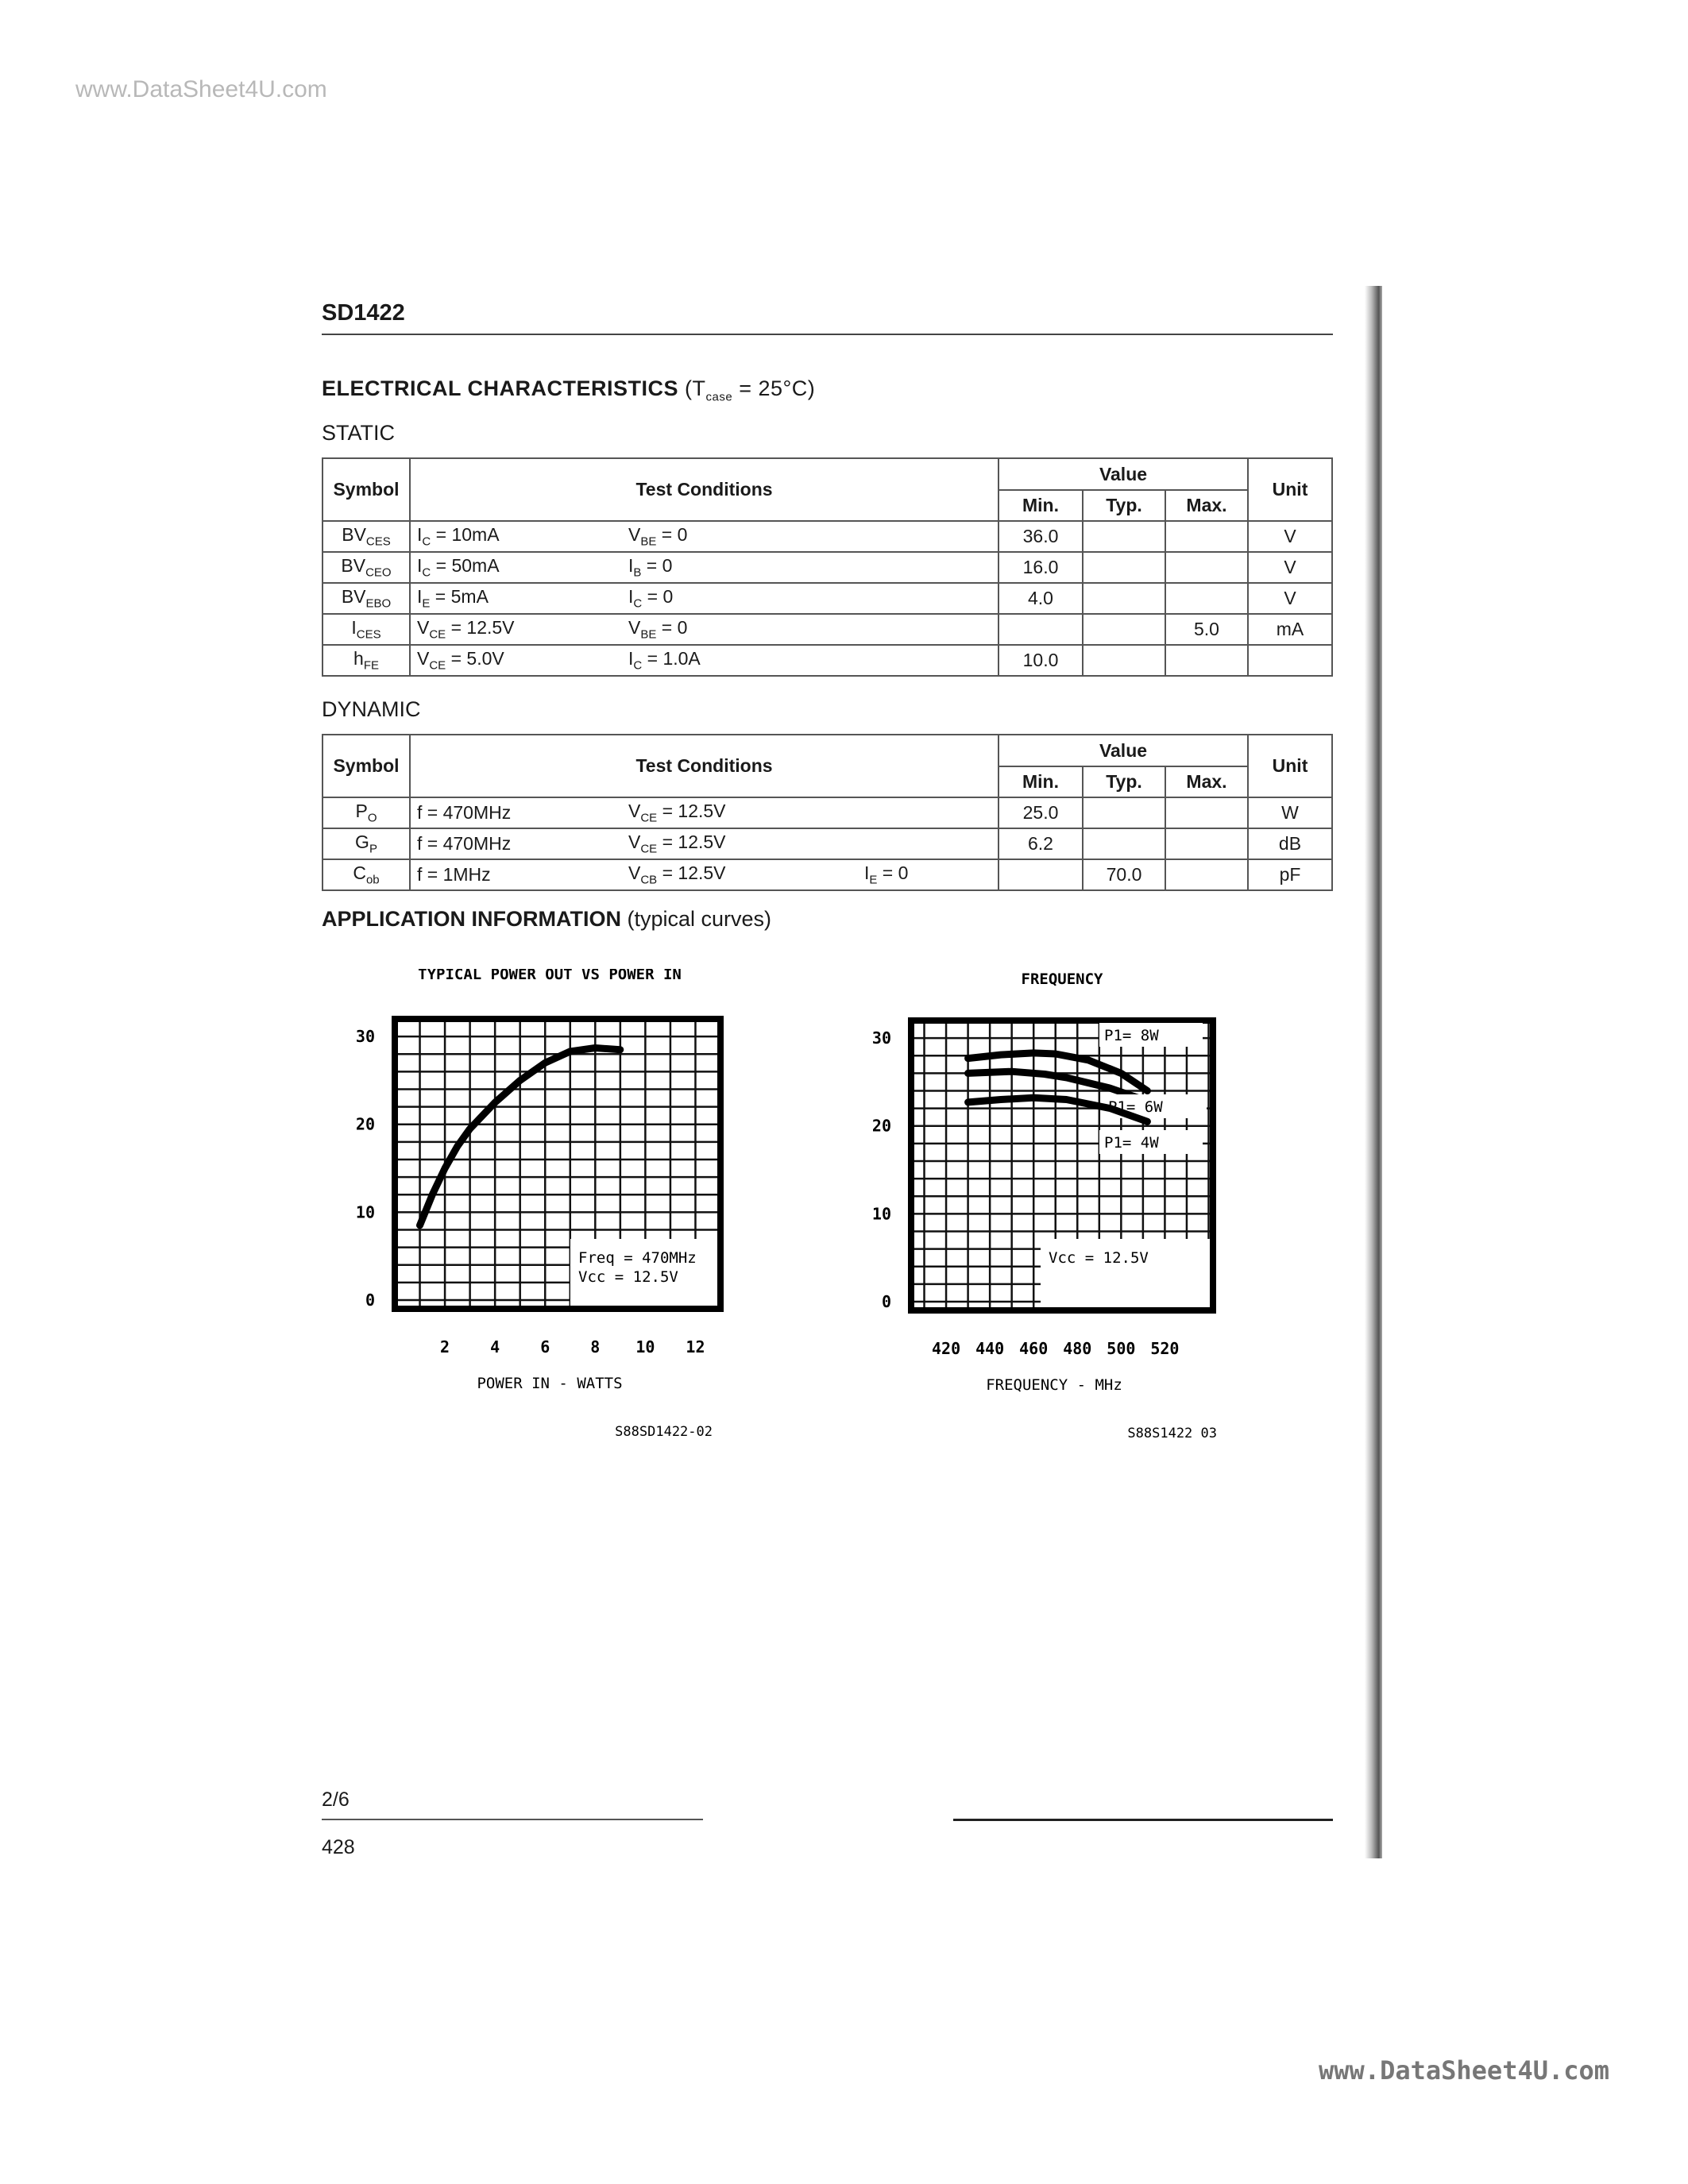 Image resolution: width=1688 pixels, height=2184 pixels. What do you see at coordinates (1290, 598) in the screenshot?
I see `unit: V` at bounding box center [1290, 598].